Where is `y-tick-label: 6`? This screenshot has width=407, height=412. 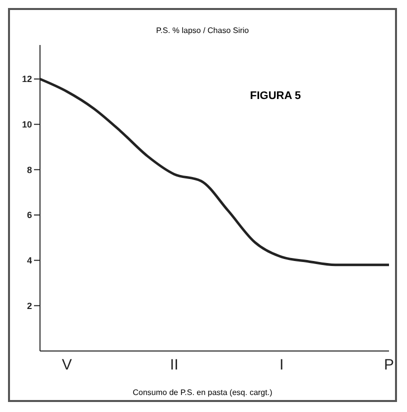 y-tick-label: 6 is located at coordinates (29, 215).